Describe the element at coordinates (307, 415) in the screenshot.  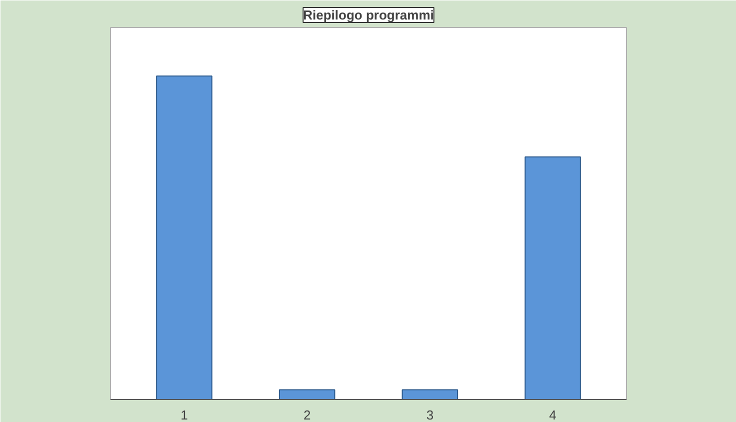
I see `x-tick-label: 2` at that location.